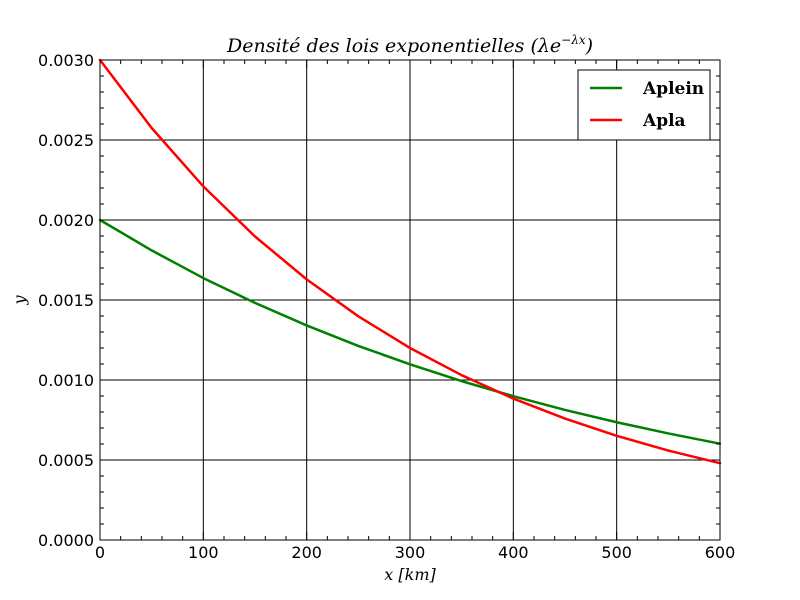  I want to click on legend-box, so click(644, 105).